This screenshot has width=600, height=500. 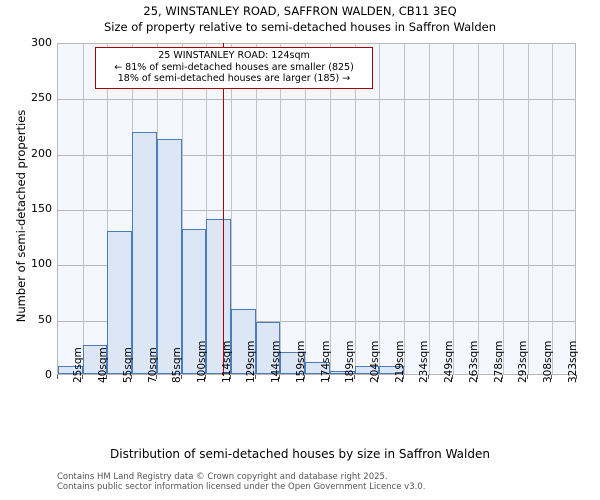 I want to click on bar-159sqm, so click(x=293, y=362).